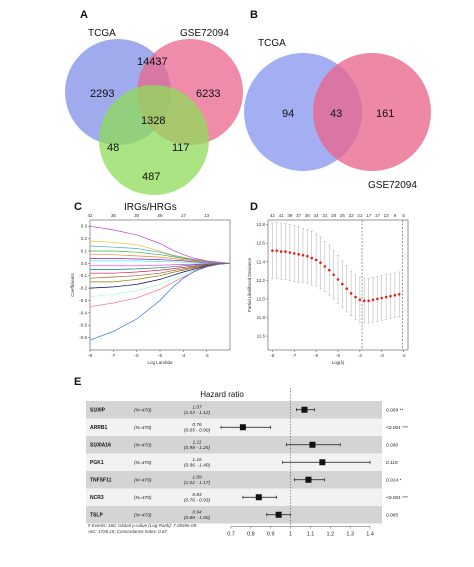  What do you see at coordinates (260, 243) in the screenshot?
I see `d-y-tick-label: 12.6` at bounding box center [260, 243].